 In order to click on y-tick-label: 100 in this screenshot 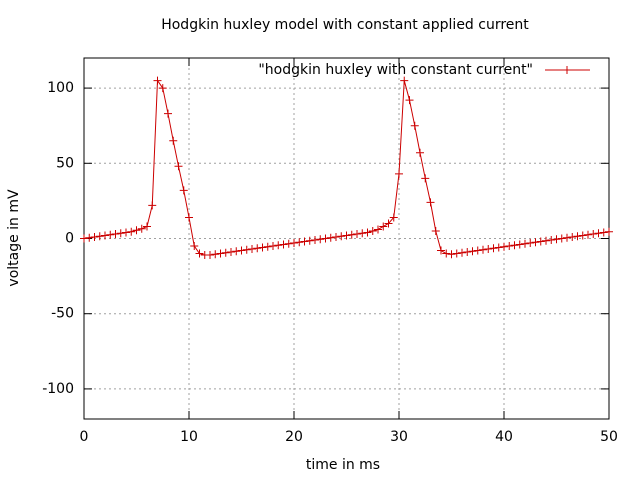, I will do `click(60, 88)`.